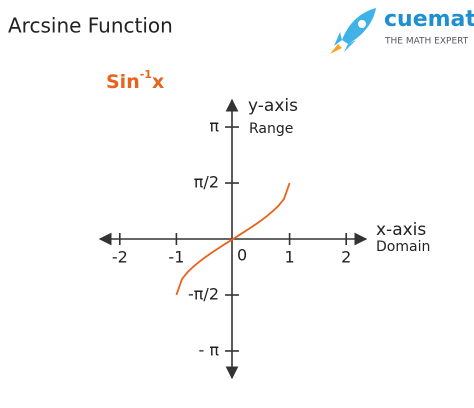 The height and width of the screenshot is (408, 474). What do you see at coordinates (214, 126) in the screenshot?
I see `y-tick-label: π` at bounding box center [214, 126].